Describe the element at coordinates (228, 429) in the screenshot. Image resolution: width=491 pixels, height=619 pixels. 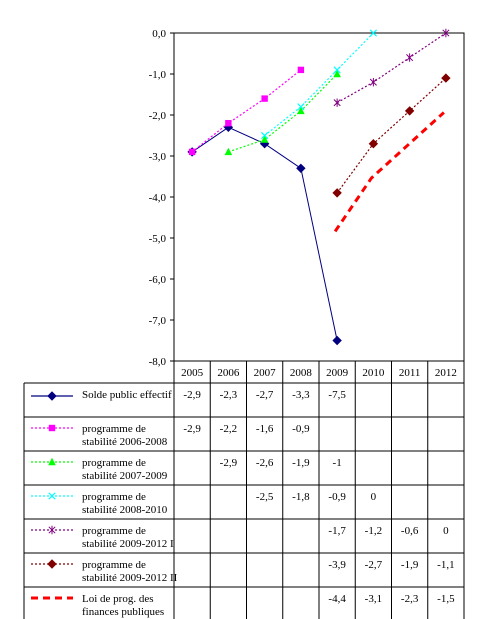
I see `data-label: -2,2` at that location.